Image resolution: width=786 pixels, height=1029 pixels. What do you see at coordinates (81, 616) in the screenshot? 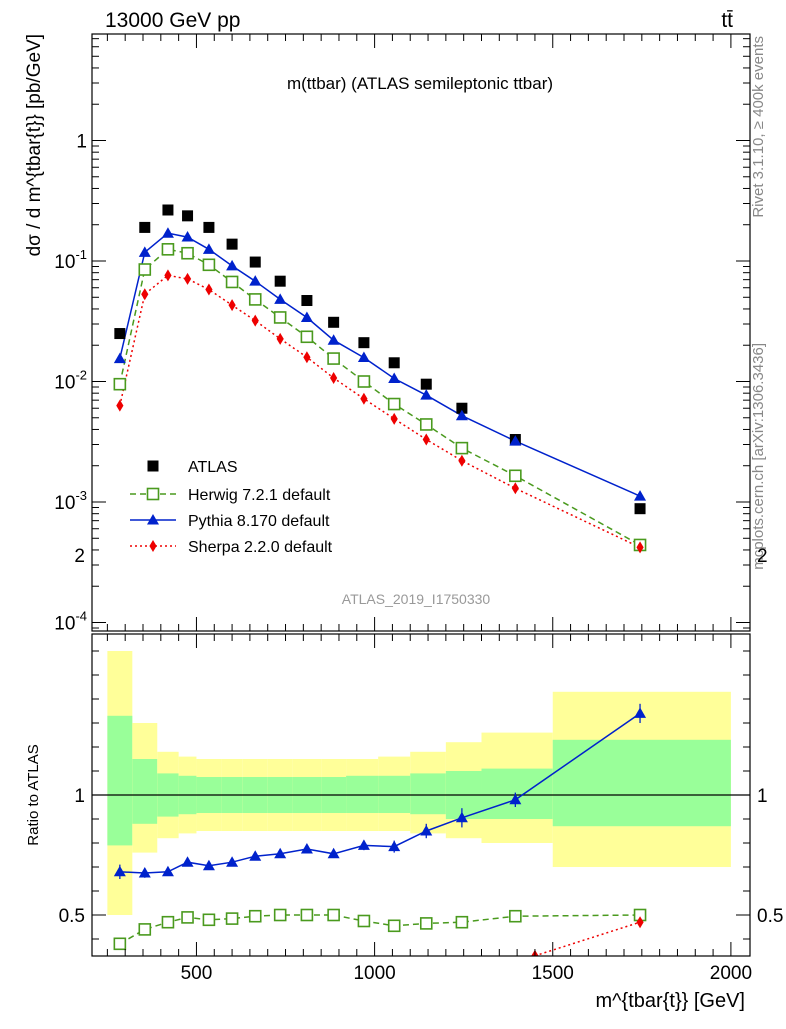
I see `tick-exponent: -4` at bounding box center [81, 616].